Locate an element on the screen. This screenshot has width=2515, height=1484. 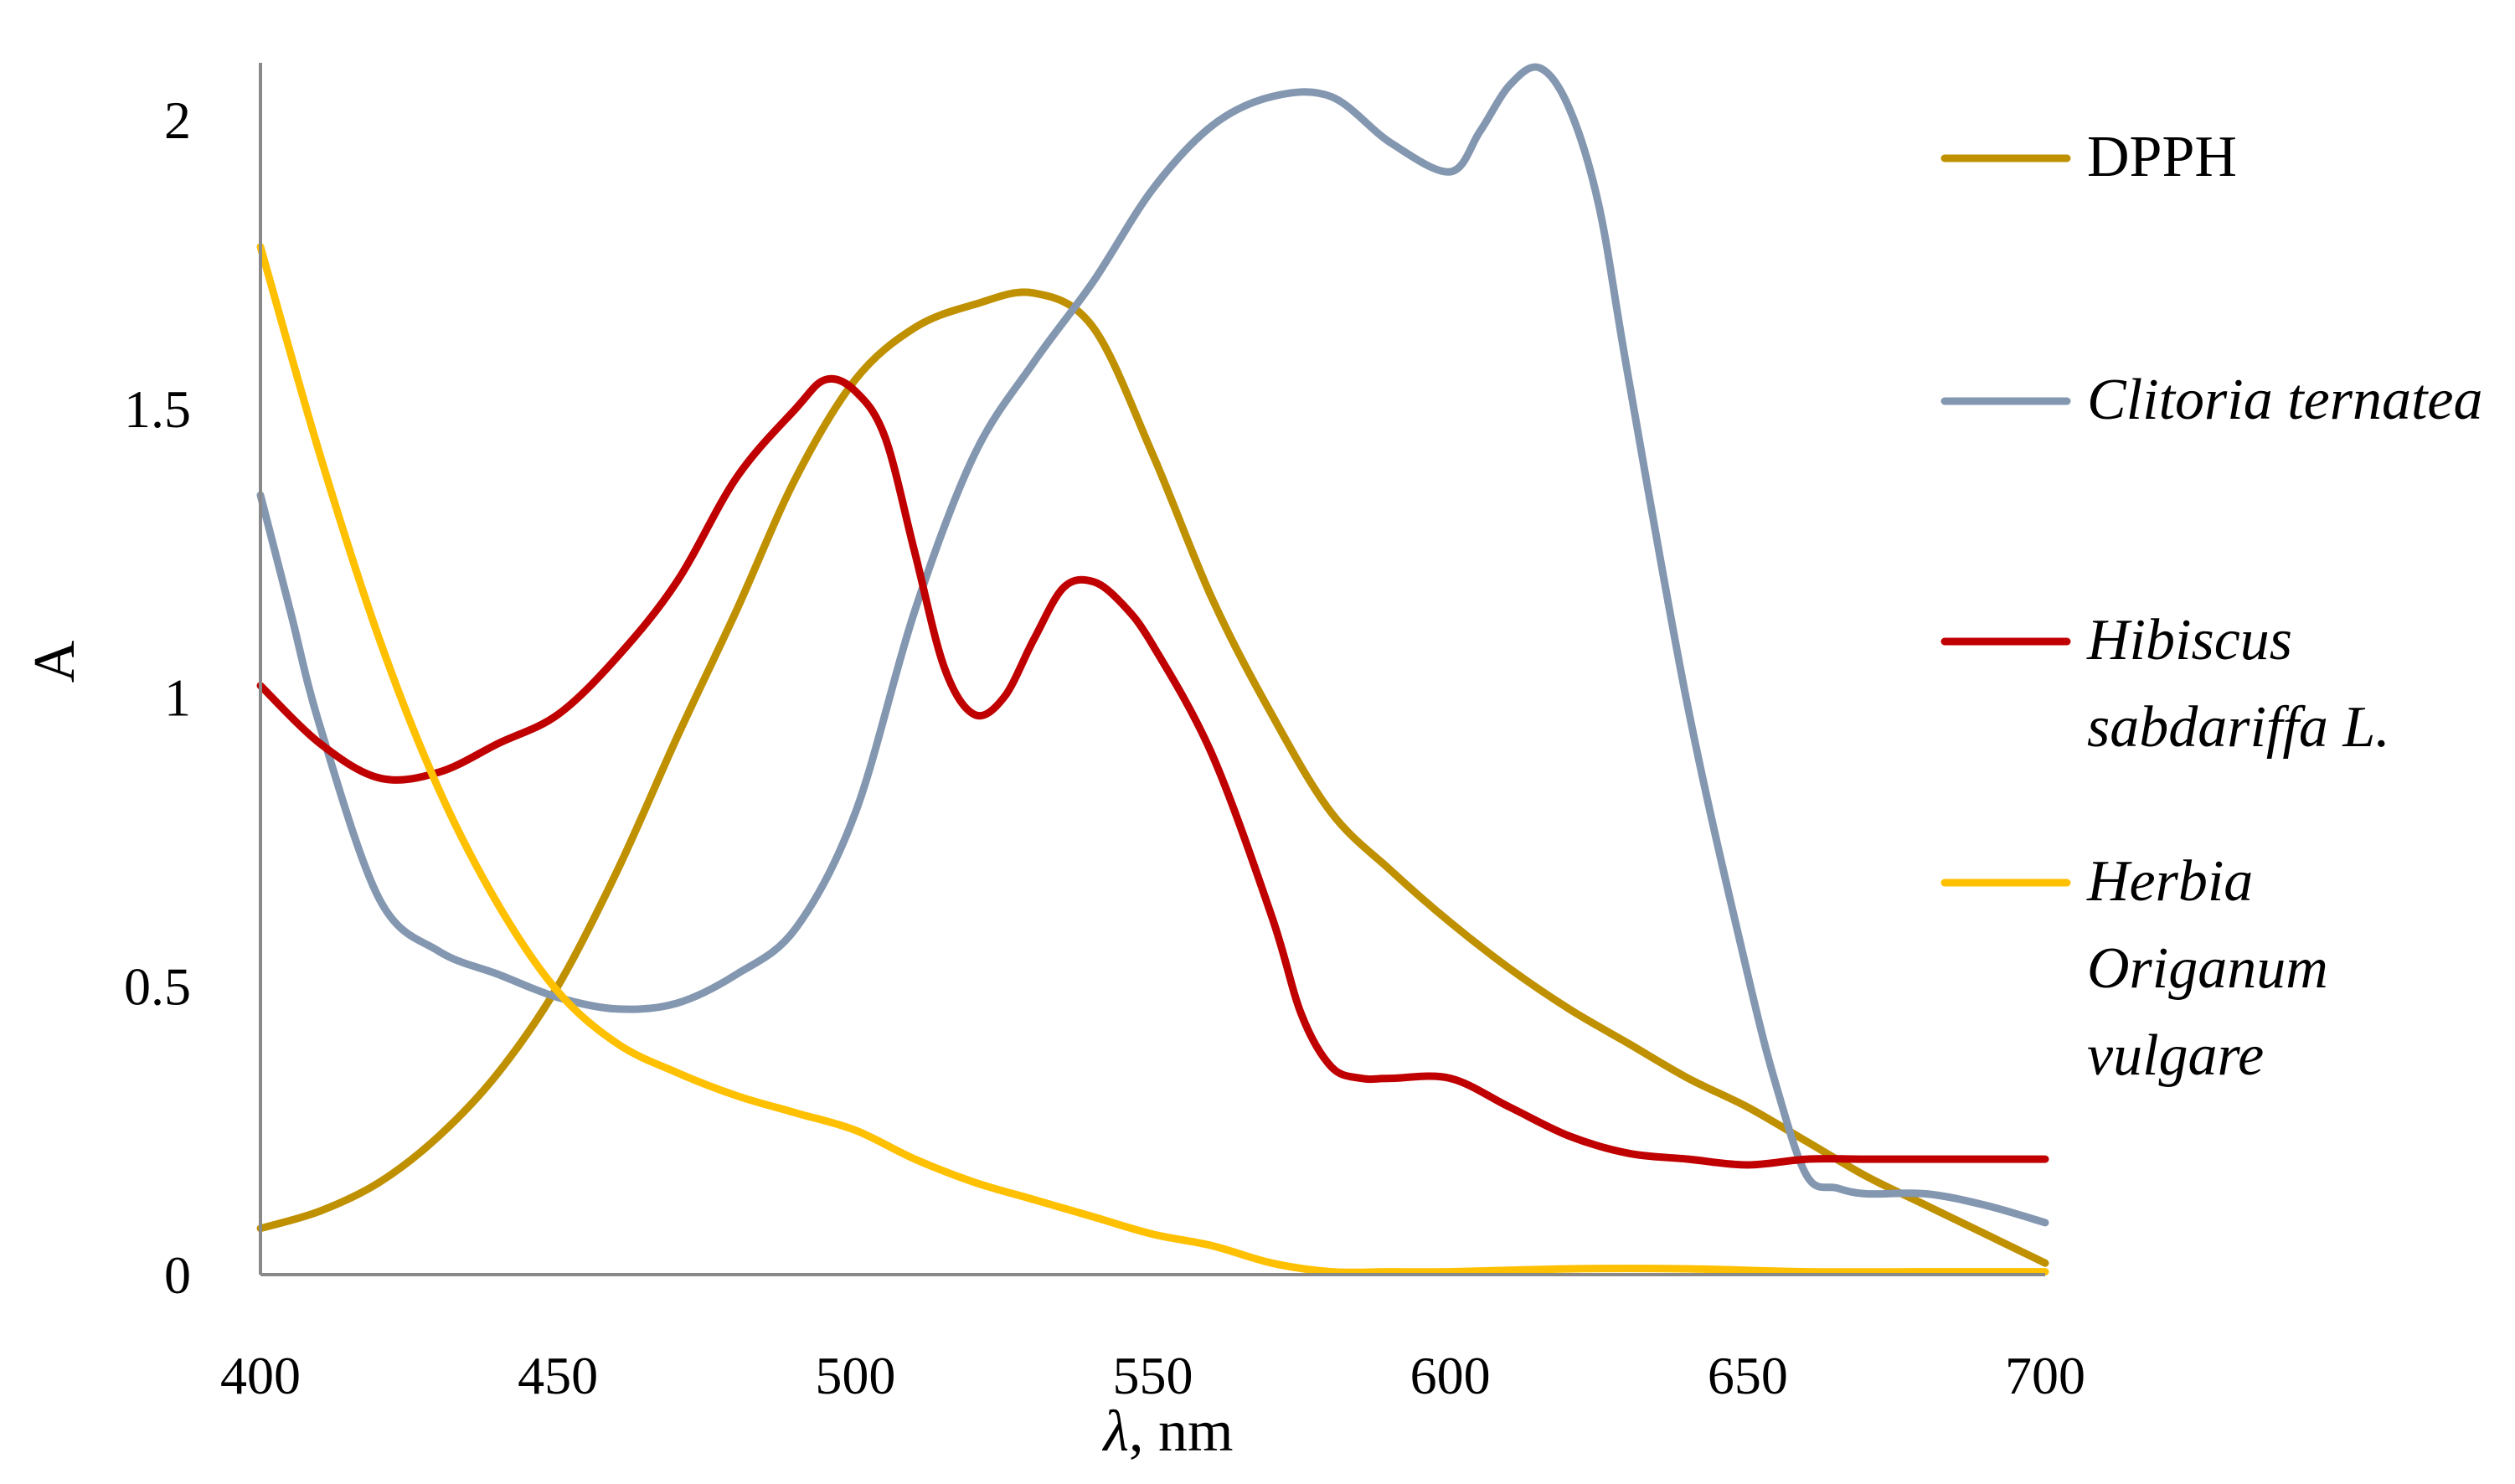
x-tick-label: 550 is located at coordinates (1153, 1375).